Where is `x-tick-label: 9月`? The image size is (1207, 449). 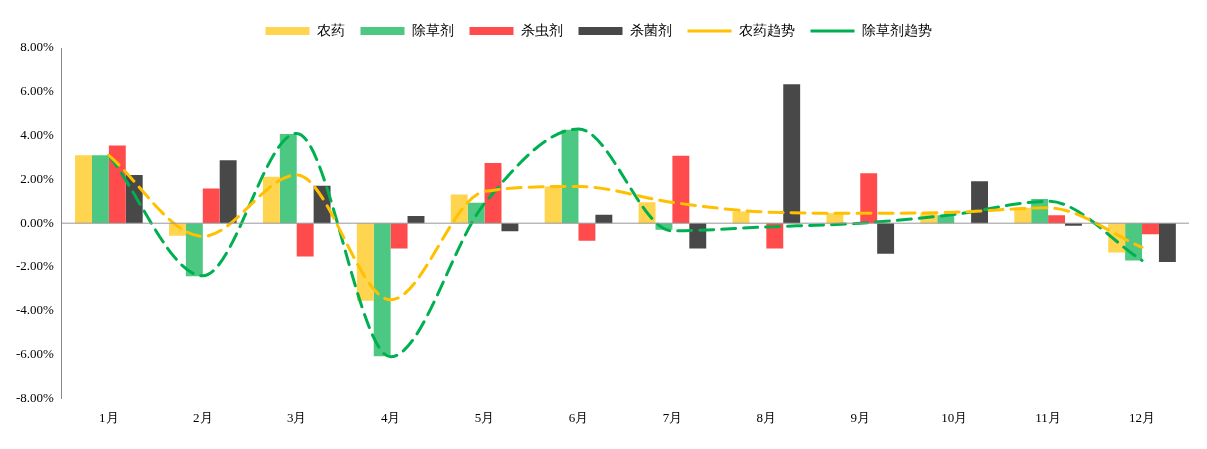
x-tick-label: 9月 is located at coordinates (860, 417).